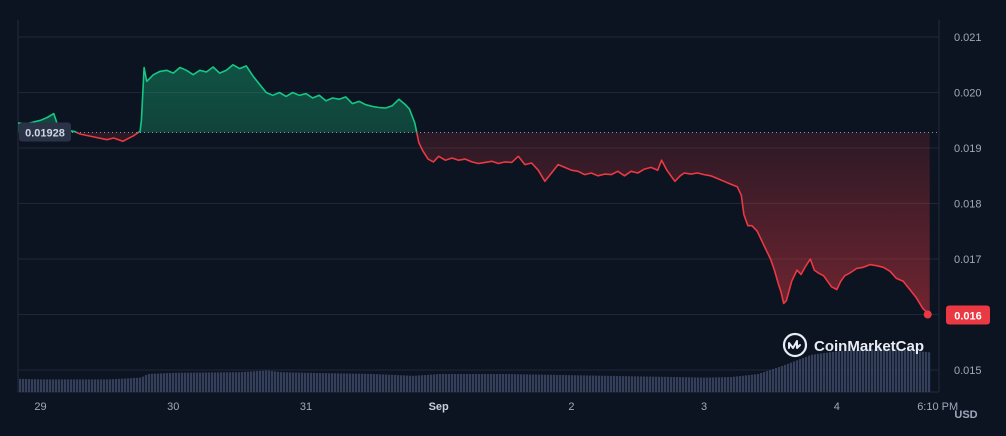 The width and height of the screenshot is (1006, 436). I want to click on coinmarketcap-watermark: CoinMarketCap, so click(853, 345).